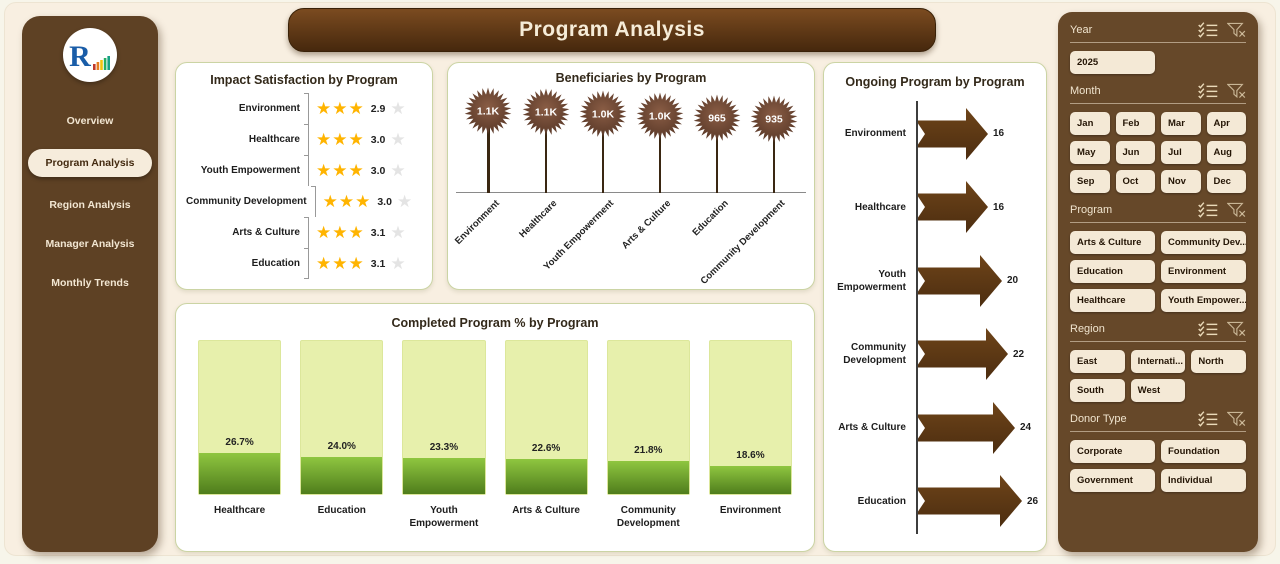 The image size is (1280, 564). Describe the element at coordinates (1203, 271) in the screenshot. I see `filter-option-environment: Environment` at that location.